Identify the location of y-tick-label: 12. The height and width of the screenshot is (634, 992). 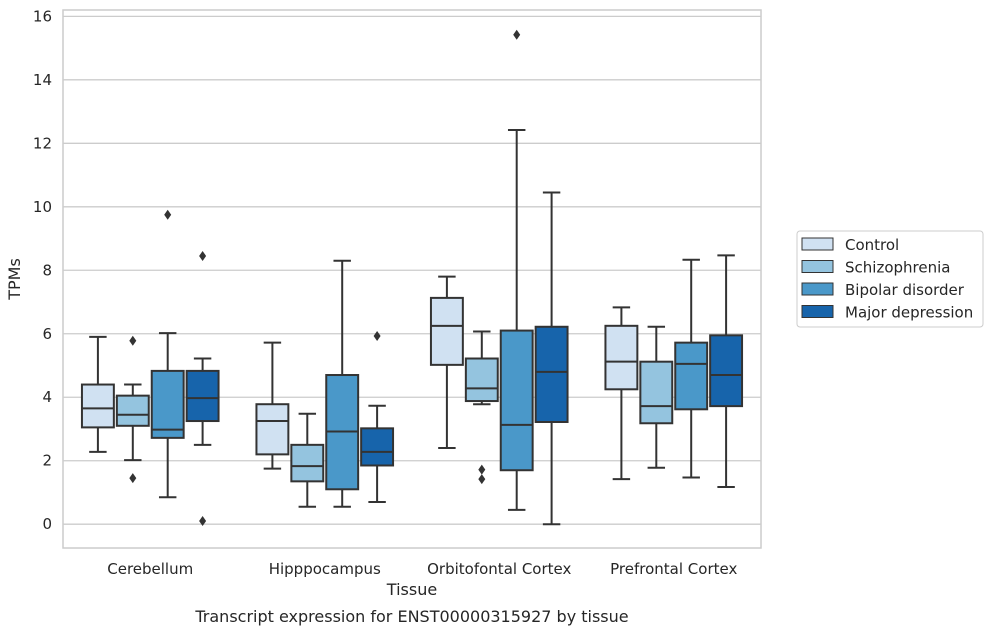
(42, 143).